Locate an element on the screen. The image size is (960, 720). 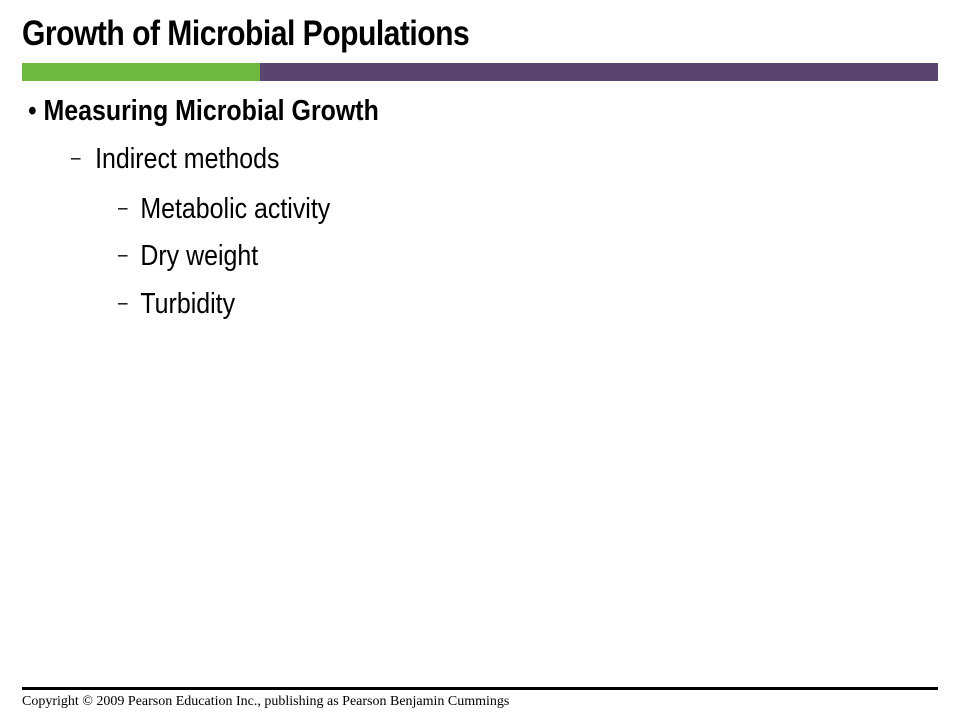
title-bar-purple-segment is located at coordinates (599, 72).